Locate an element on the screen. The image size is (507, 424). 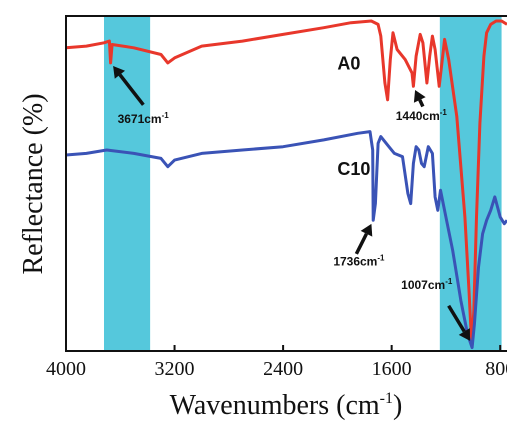
x-tick-label-1: 3200 is located at coordinates (175, 369).